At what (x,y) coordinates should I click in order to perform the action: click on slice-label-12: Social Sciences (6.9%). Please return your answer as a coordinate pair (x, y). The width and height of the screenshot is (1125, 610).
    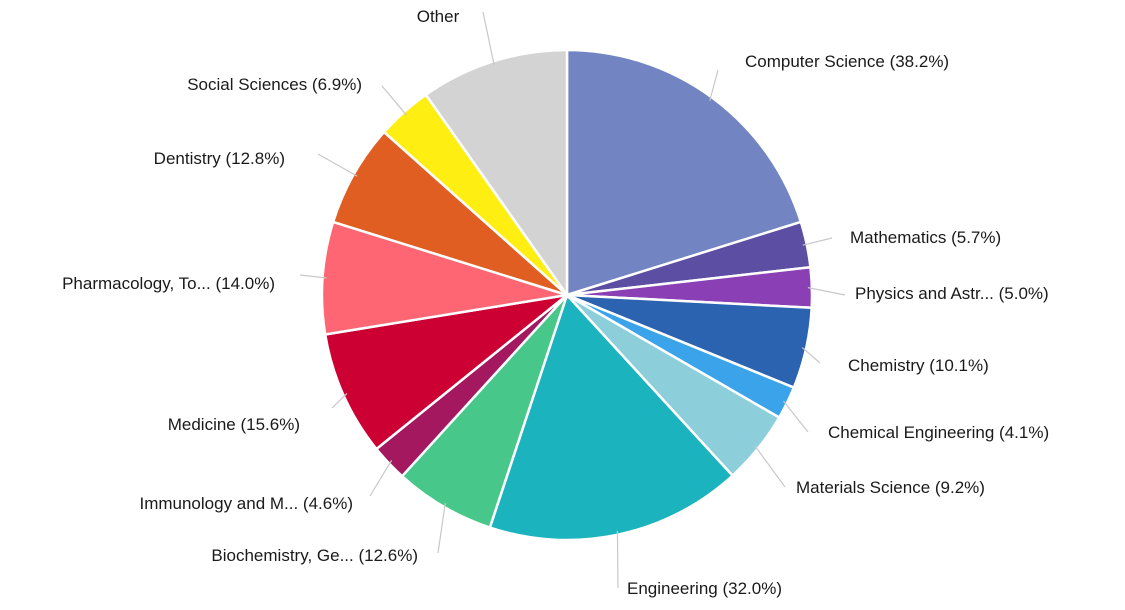
    Looking at the image, I should click on (274, 84).